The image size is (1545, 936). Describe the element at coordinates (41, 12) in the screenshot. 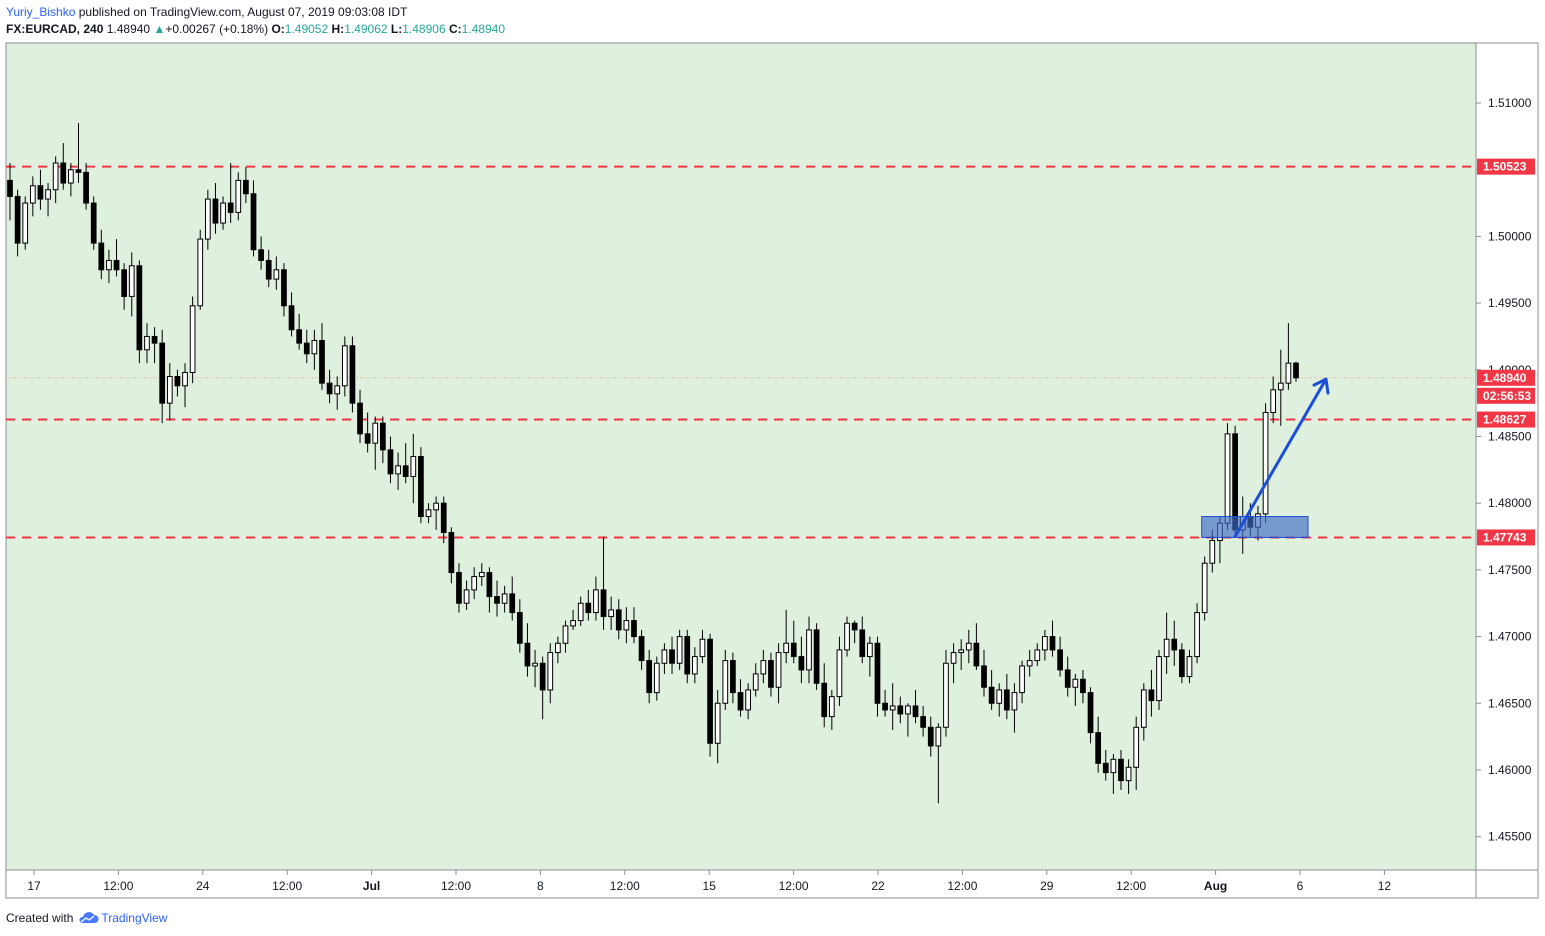

I see `author-link: Yuriy_Bishko` at that location.